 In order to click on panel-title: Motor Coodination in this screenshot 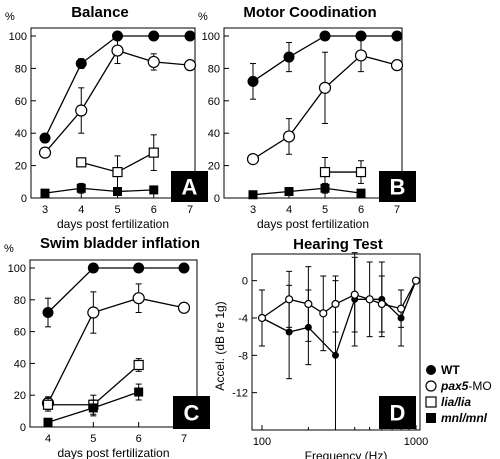, I will do `click(309, 12)`.